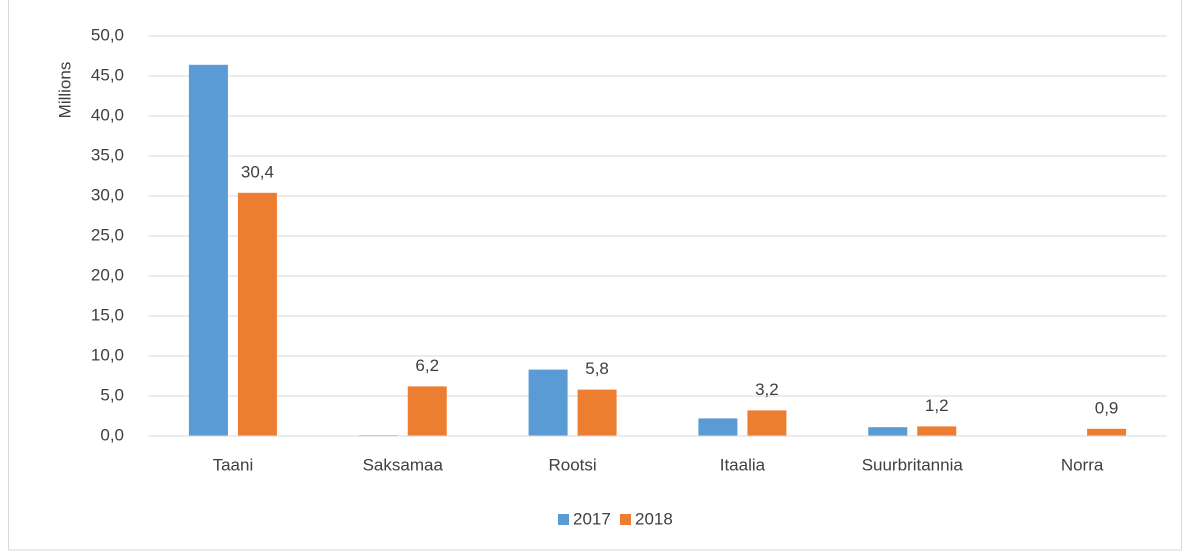 This screenshot has height=553, width=1190. I want to click on legend-label: 2018, so click(654, 518).